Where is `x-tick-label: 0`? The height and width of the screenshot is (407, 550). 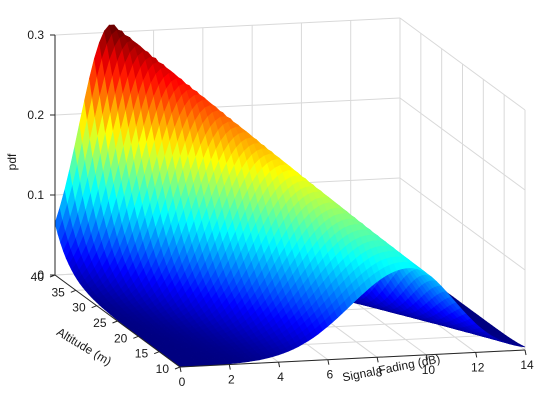 x-tick-label: 0 is located at coordinates (182, 382).